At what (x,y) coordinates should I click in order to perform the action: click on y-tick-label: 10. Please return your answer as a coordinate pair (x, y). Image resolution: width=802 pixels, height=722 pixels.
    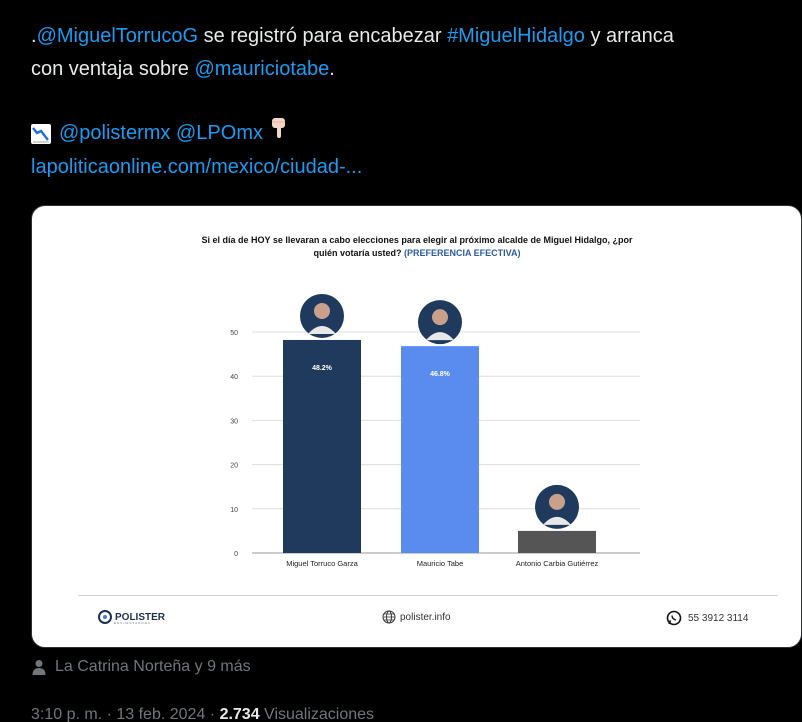
    Looking at the image, I should click on (234, 510).